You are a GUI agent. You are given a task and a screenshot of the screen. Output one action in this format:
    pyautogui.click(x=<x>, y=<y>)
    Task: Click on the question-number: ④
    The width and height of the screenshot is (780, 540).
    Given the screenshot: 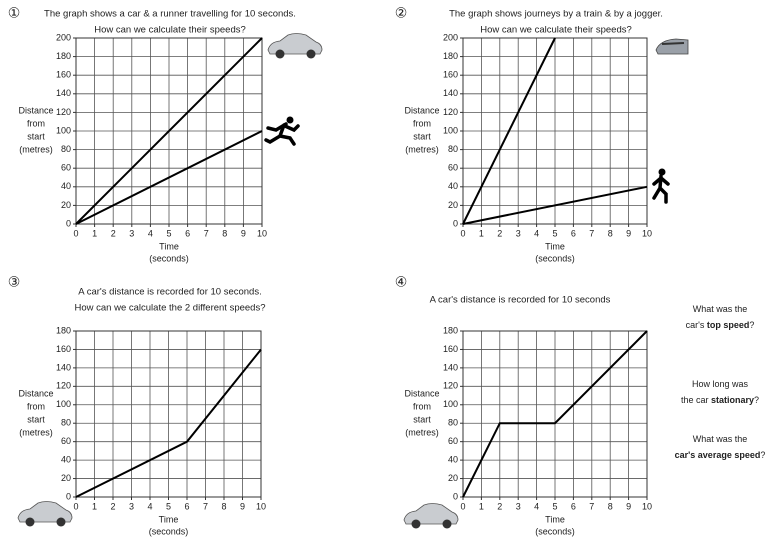 What is the action you would take?
    pyautogui.click(x=401, y=282)
    